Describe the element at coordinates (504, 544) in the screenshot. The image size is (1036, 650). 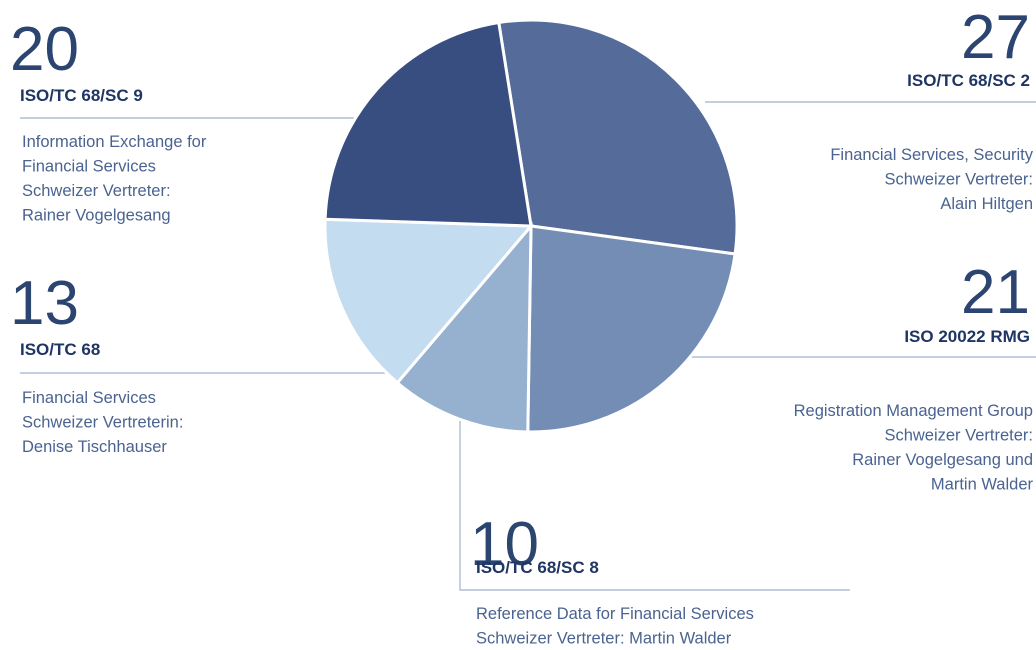
I see `value-label: 10` at that location.